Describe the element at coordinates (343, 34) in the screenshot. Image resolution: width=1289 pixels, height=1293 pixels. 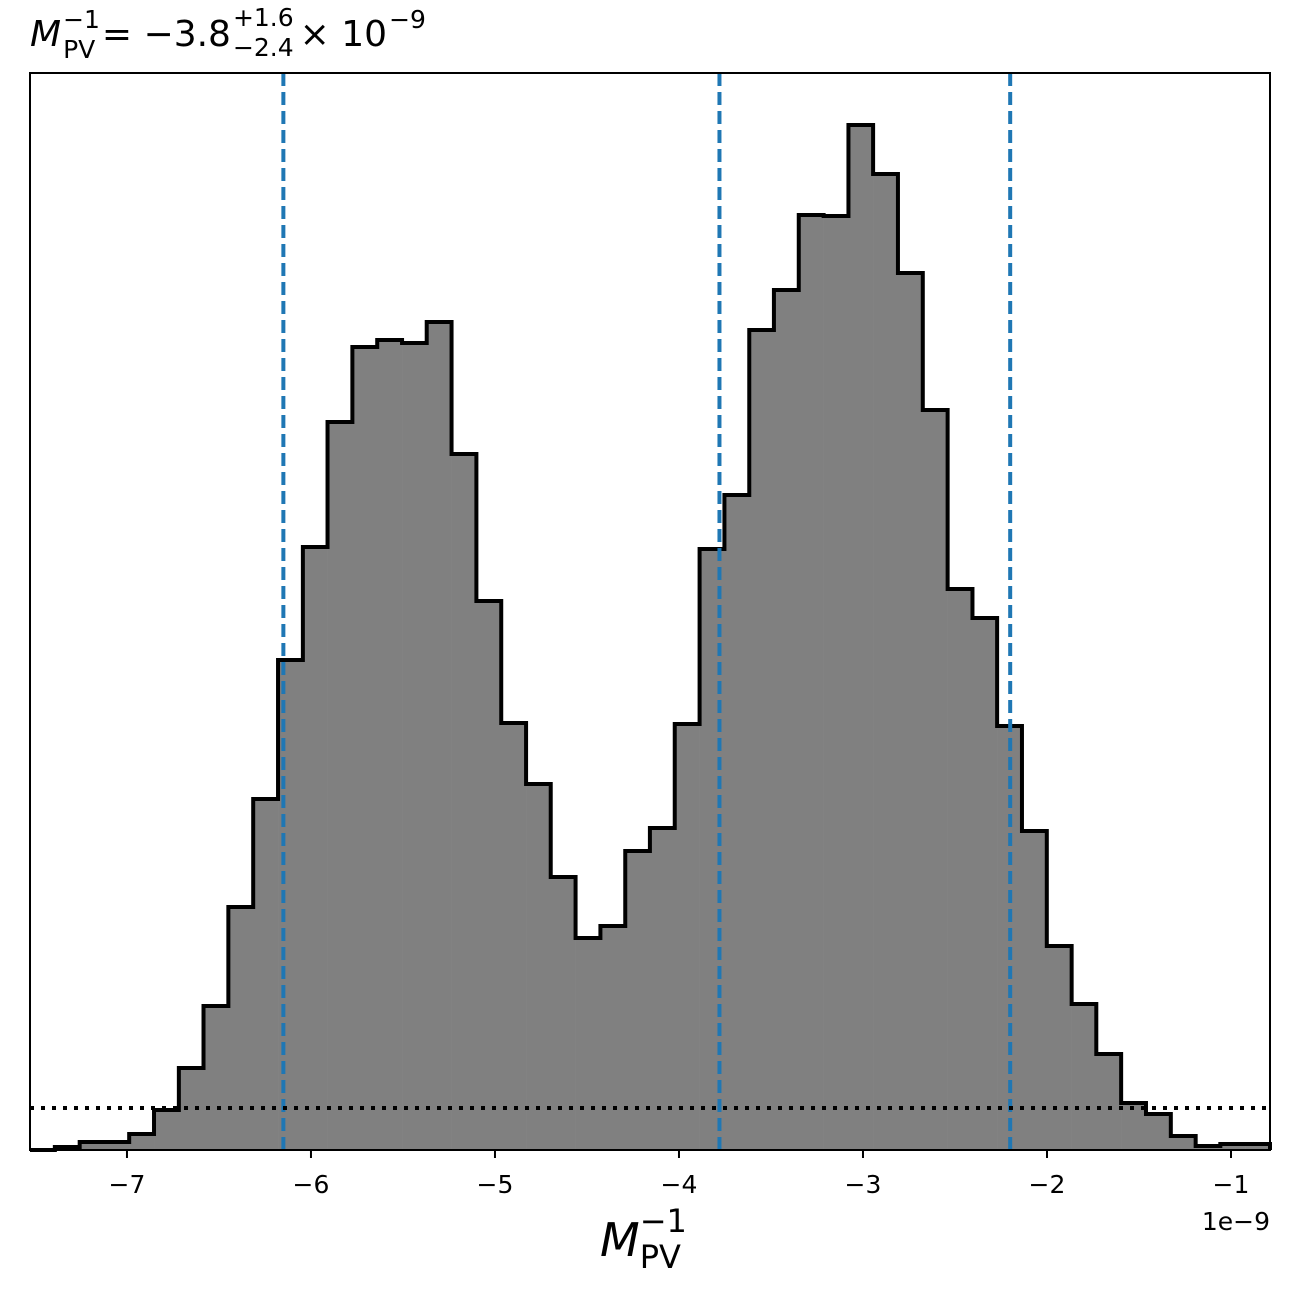
I see `title-times: × 10` at that location.